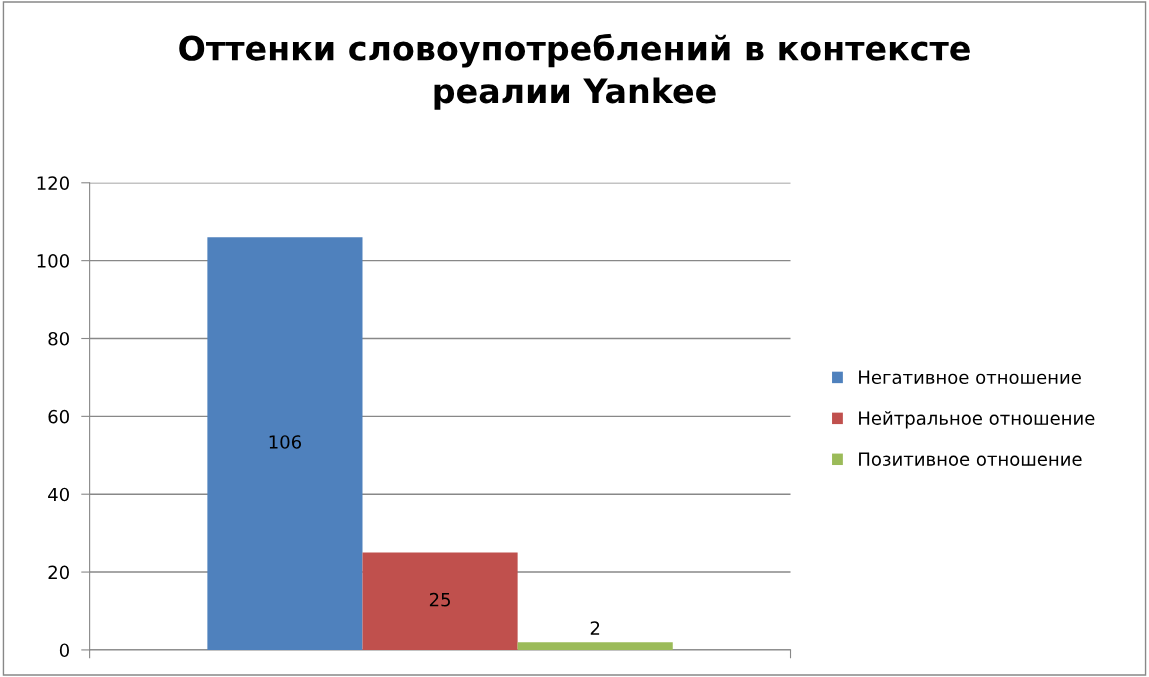 Image resolution: width=1149 pixels, height=677 pixels. I want to click on y-tick-label: 20, so click(58, 572).